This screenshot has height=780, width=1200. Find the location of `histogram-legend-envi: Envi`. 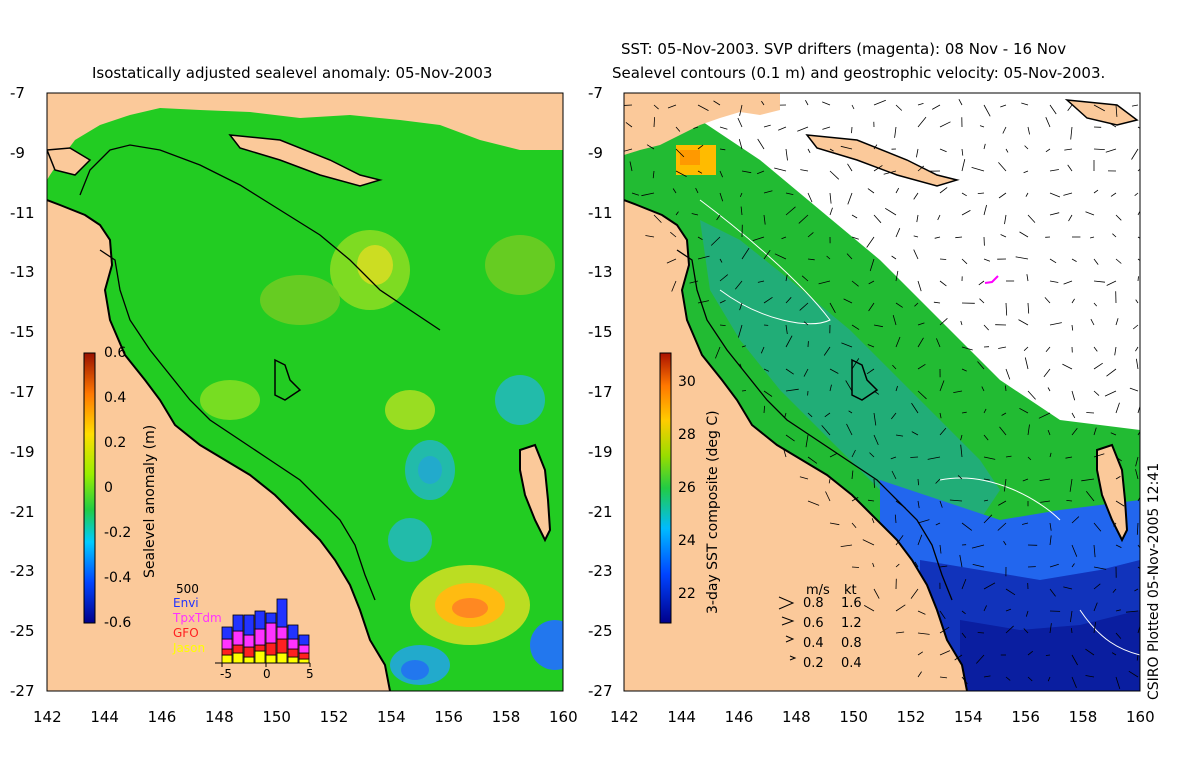

histogram-legend-envi: Envi is located at coordinates (186, 603).